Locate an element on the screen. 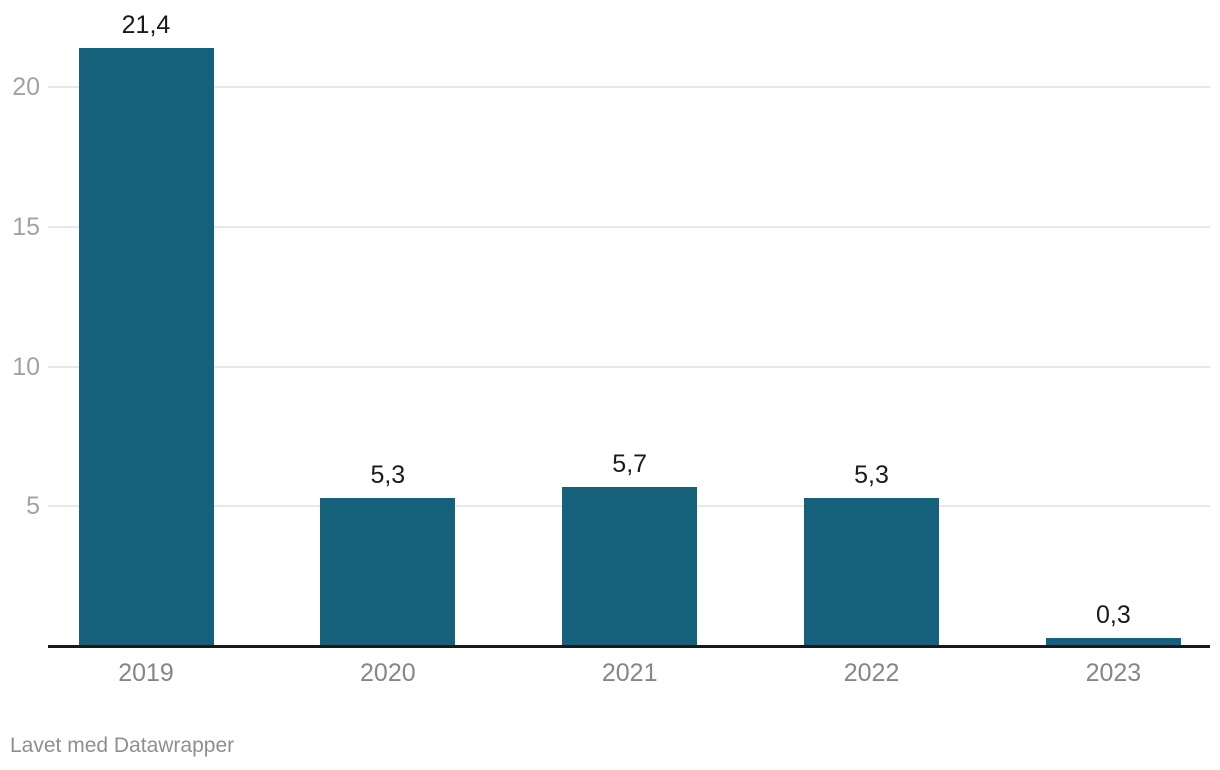 This screenshot has height=770, width=1220. y-axis-tick-label: 20 is located at coordinates (26, 87).